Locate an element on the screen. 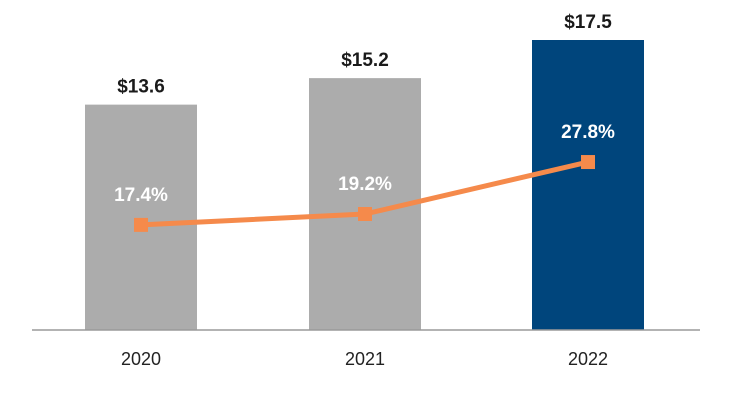 This screenshot has height=400, width=730. x-tick-2022: 2022 is located at coordinates (588, 359).